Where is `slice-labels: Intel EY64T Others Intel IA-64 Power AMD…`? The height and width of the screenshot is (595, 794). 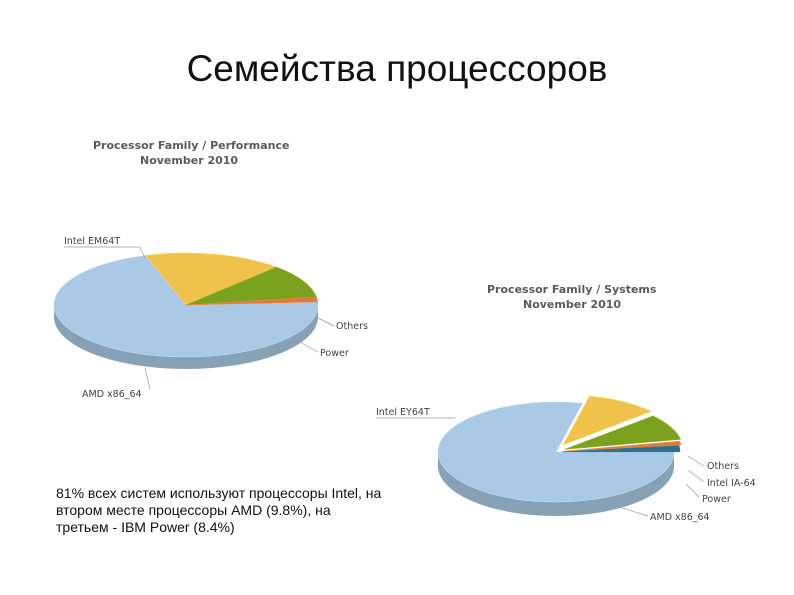 slice-labels: Intel EY64T Others Intel IA-64 Power AMD… is located at coordinates (566, 465).